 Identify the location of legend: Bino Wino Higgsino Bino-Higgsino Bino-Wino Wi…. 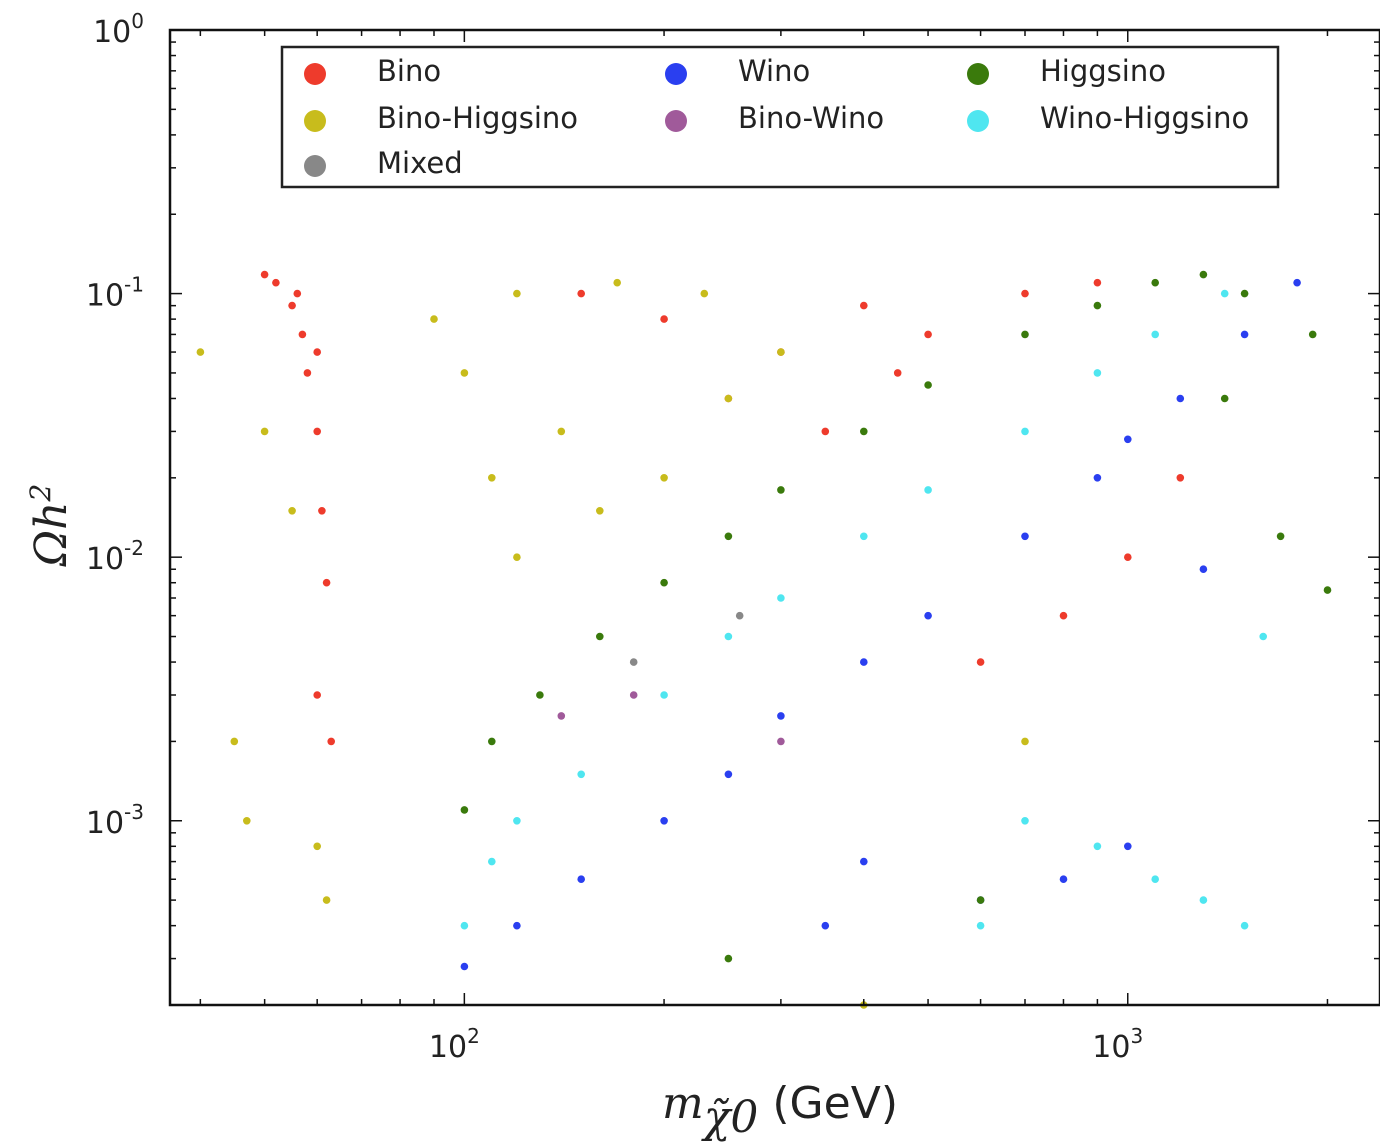
(780, 117).